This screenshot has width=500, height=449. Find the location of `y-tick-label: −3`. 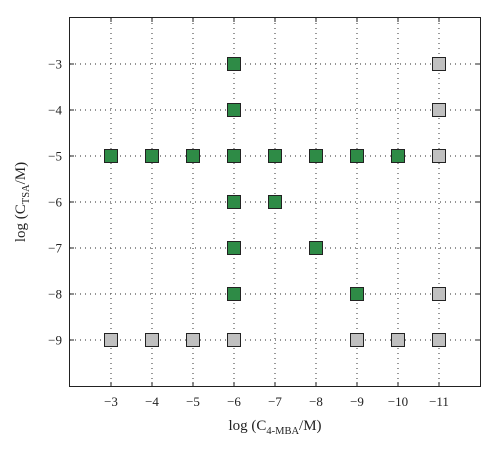

y-tick-label: −3 is located at coordinates (55, 64).